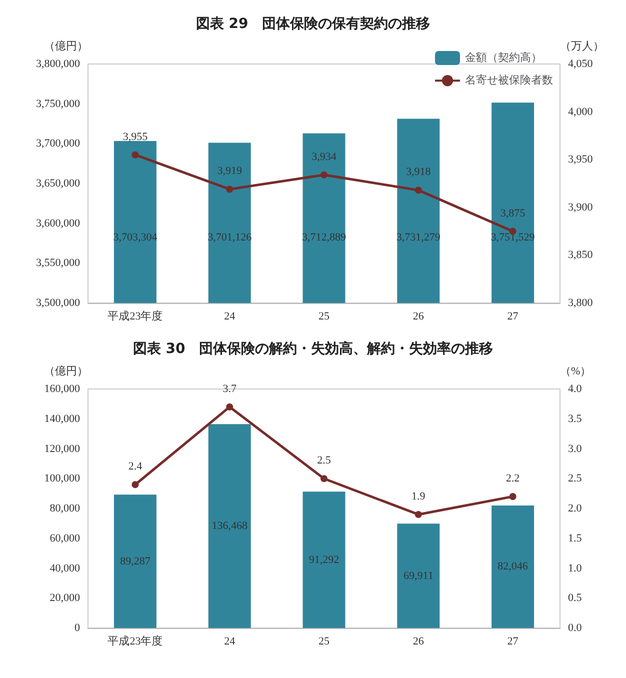 The image size is (626, 678). What do you see at coordinates (419, 172) in the screenshot?
I see `data-label: 3,918` at bounding box center [419, 172].